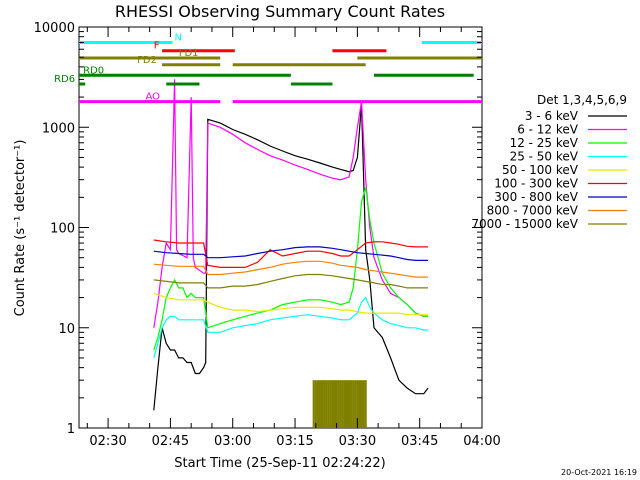 This screenshot has width=640, height=480. I want to click on x-tick-label: 02:45, so click(170, 441).